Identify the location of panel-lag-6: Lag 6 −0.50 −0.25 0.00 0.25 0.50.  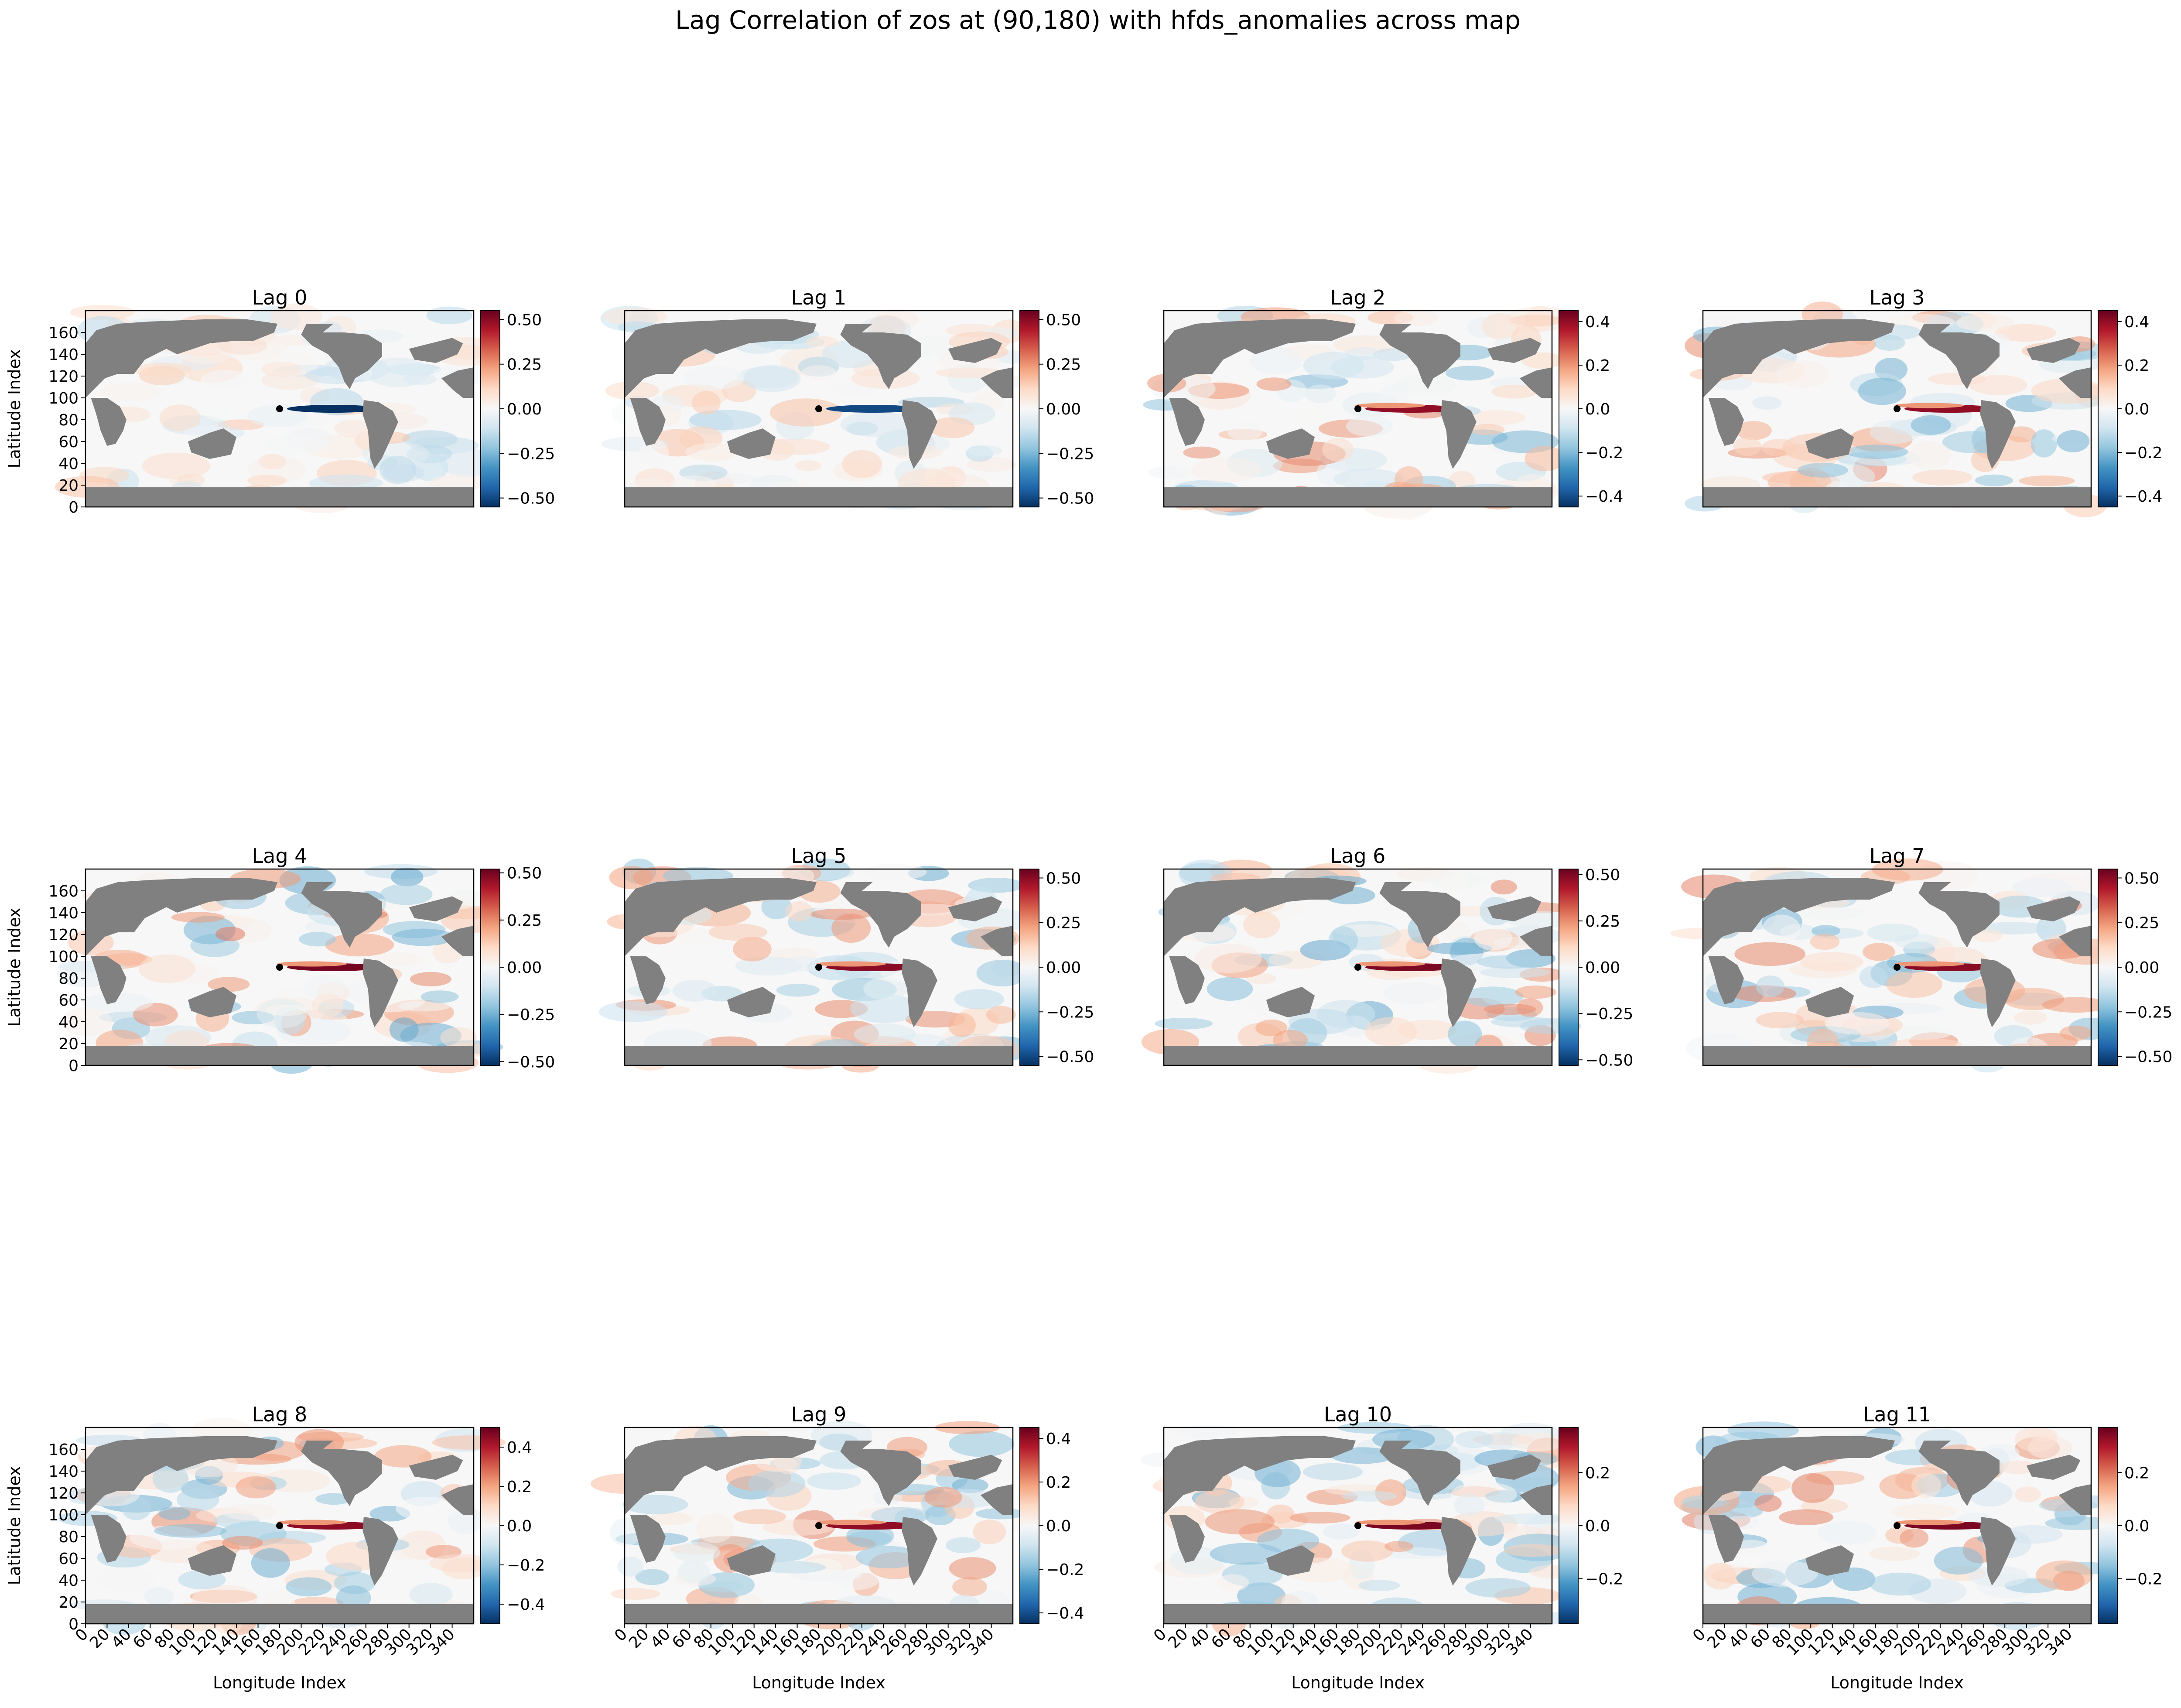
(1387, 959).